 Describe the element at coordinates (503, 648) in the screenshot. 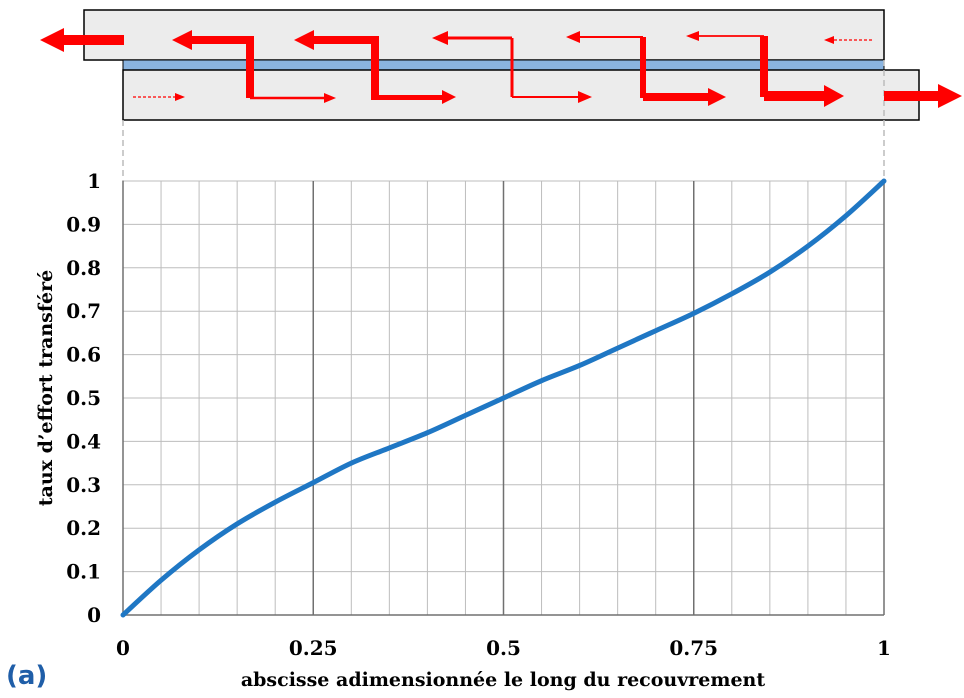

I see `x-tick-label: 0.5` at that location.